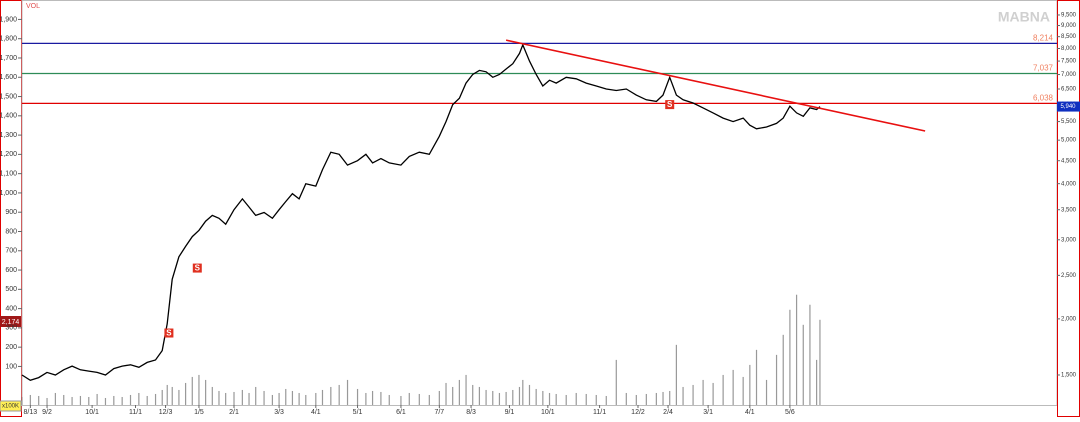  Describe the element at coordinates (47, 412) in the screenshot. I see `x-tick-label: 9/2` at that location.